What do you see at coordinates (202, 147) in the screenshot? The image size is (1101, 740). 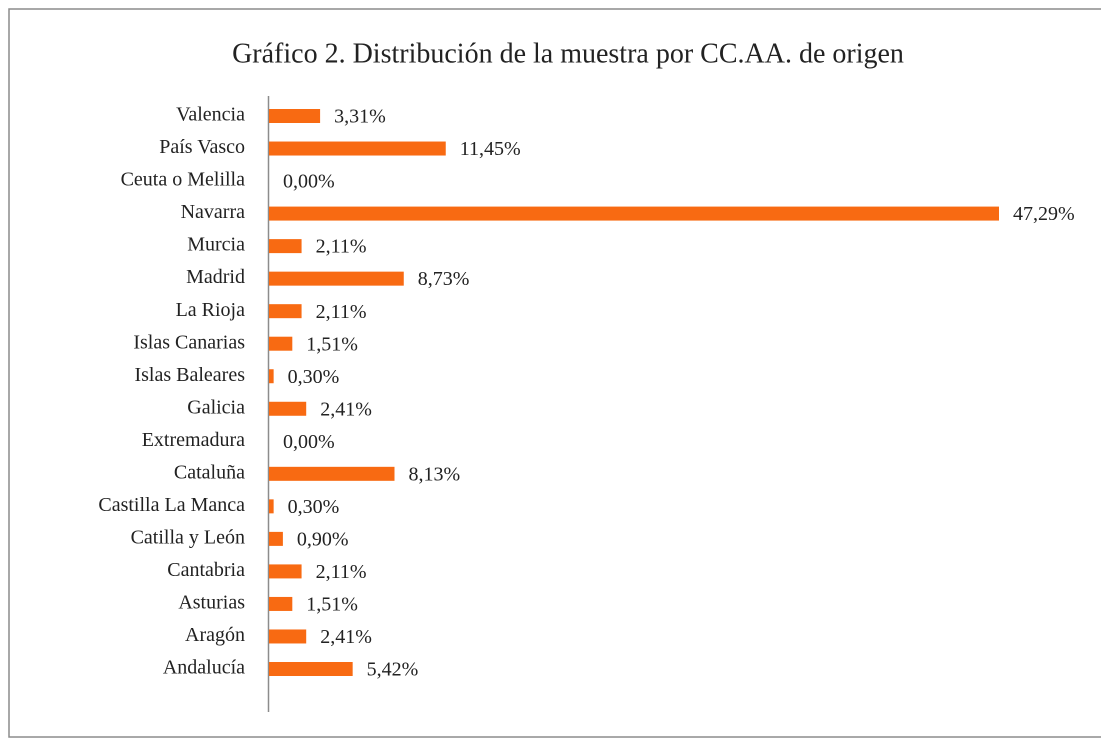 I see `category-label: País Vasco` at bounding box center [202, 147].